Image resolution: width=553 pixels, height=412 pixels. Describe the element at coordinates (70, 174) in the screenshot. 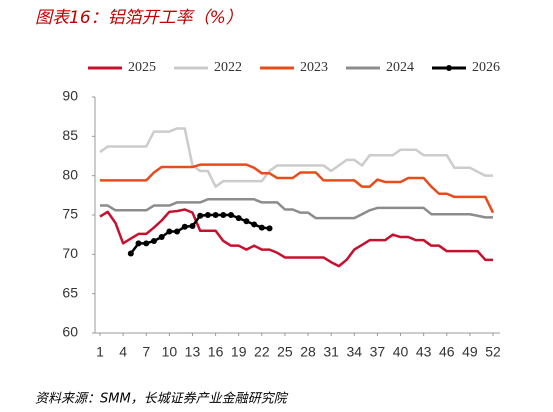

I see `y-tick-label: 80` at that location.